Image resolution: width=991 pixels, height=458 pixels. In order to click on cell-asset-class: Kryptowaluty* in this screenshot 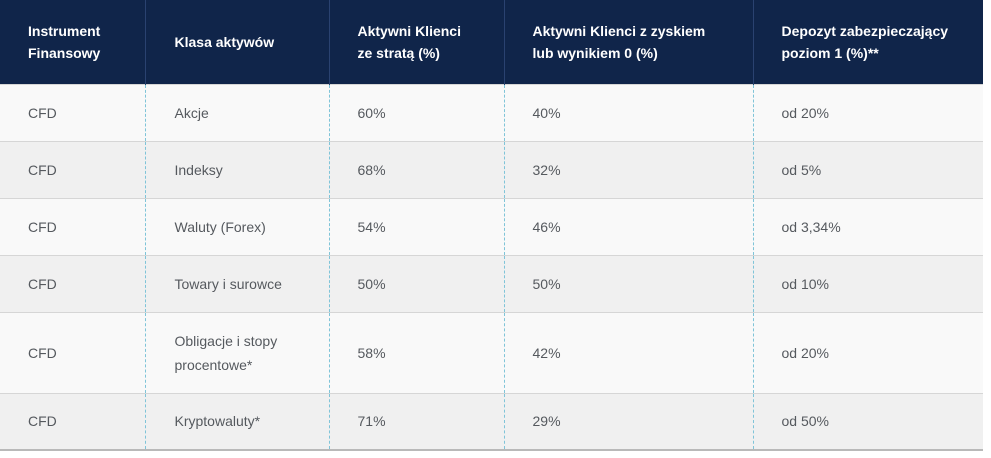, I will do `click(236, 421)`.